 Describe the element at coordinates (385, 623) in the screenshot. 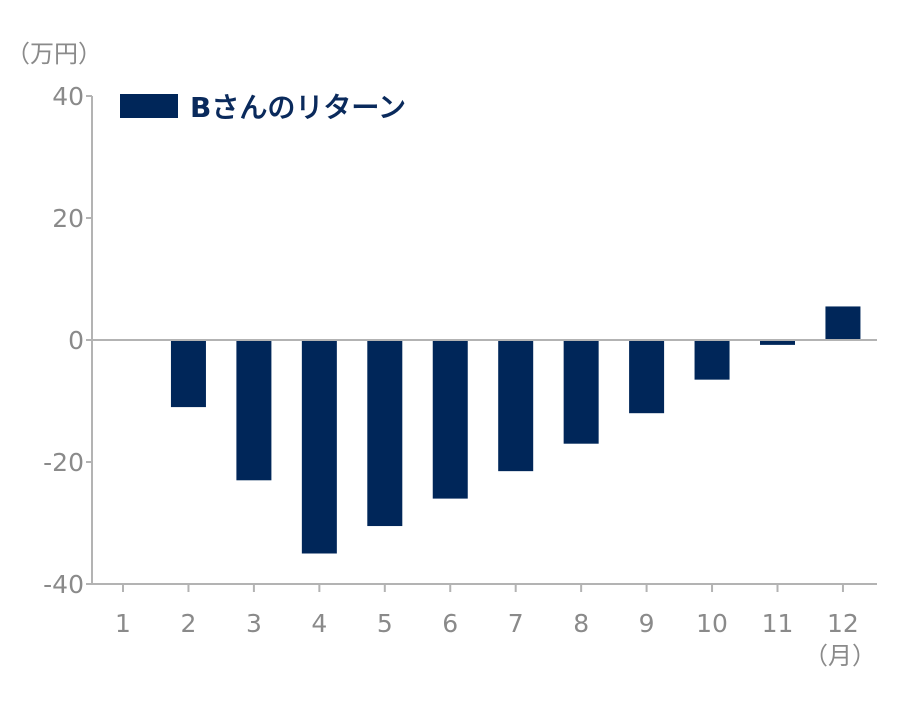

I see `x-tick-label: 5` at that location.